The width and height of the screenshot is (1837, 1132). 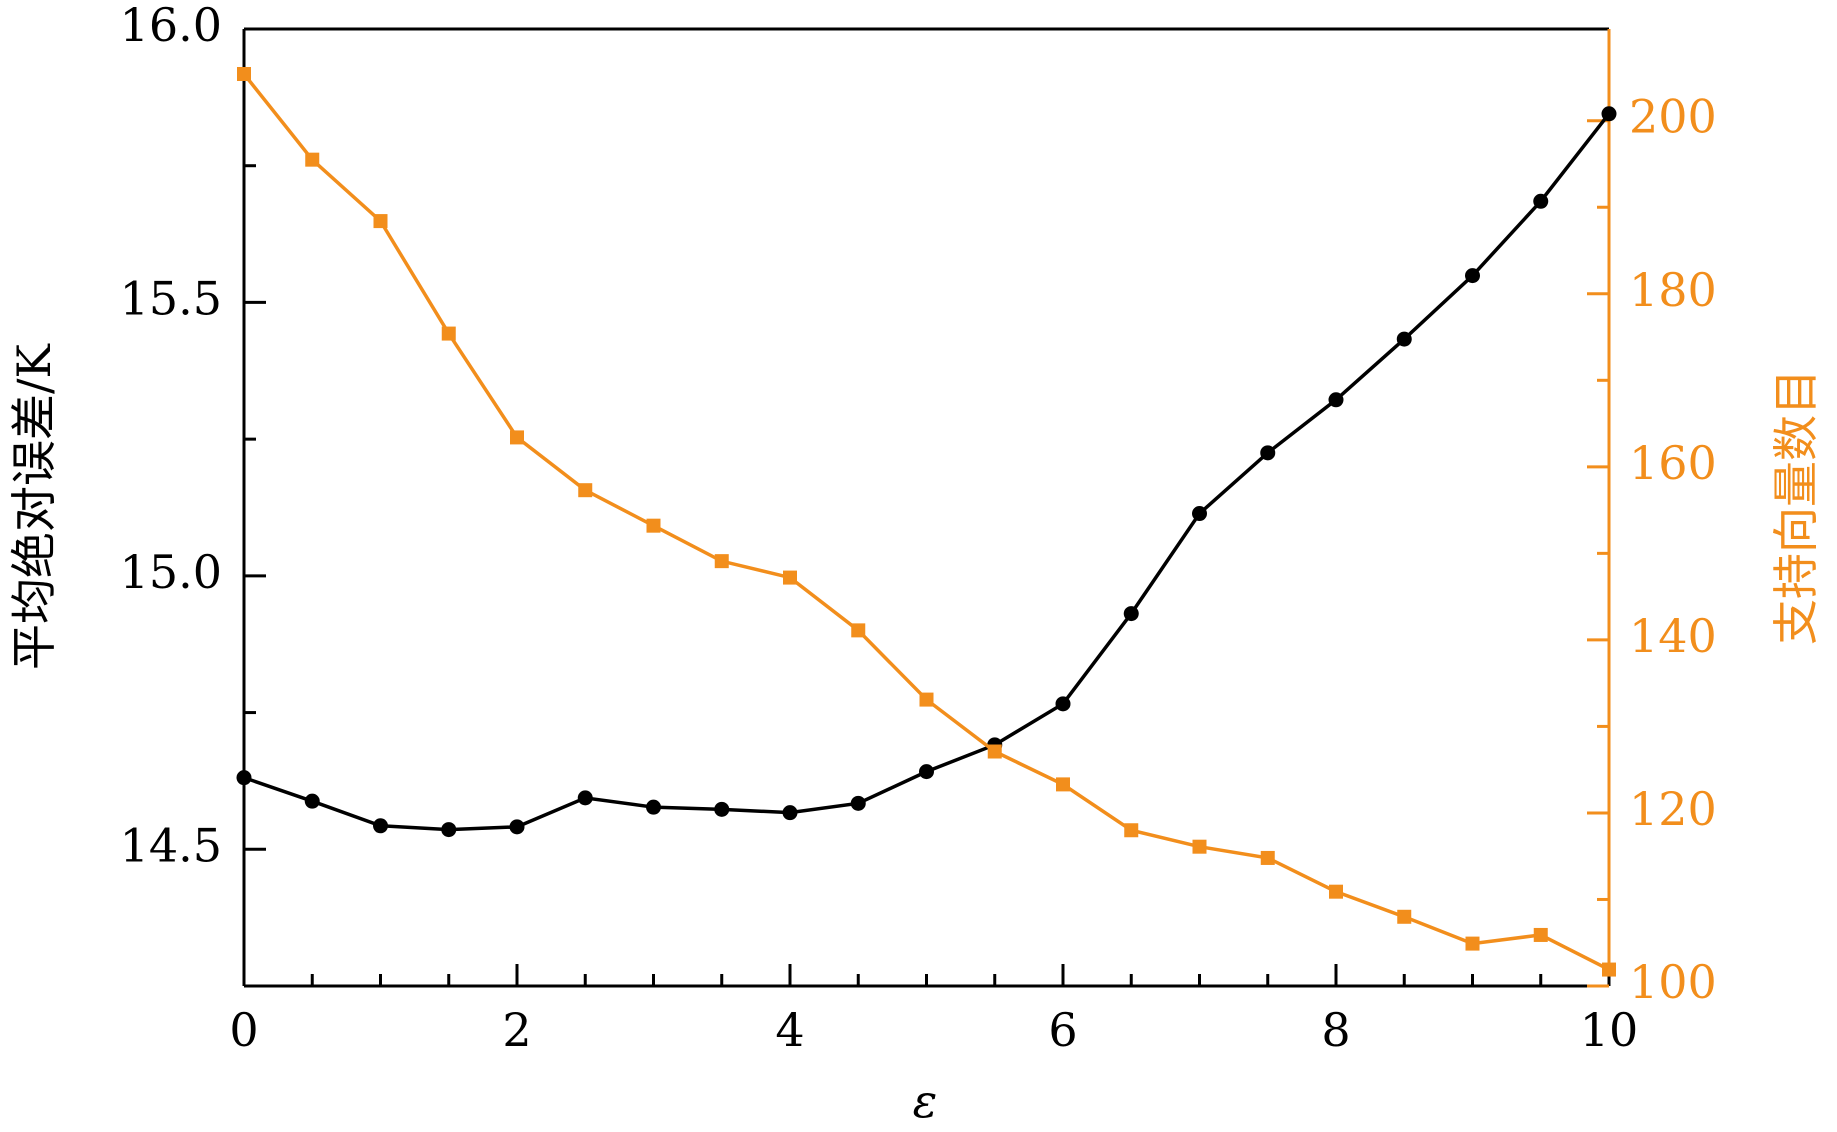 I want to click on y2-tick-label: 140, so click(x=1673, y=636).